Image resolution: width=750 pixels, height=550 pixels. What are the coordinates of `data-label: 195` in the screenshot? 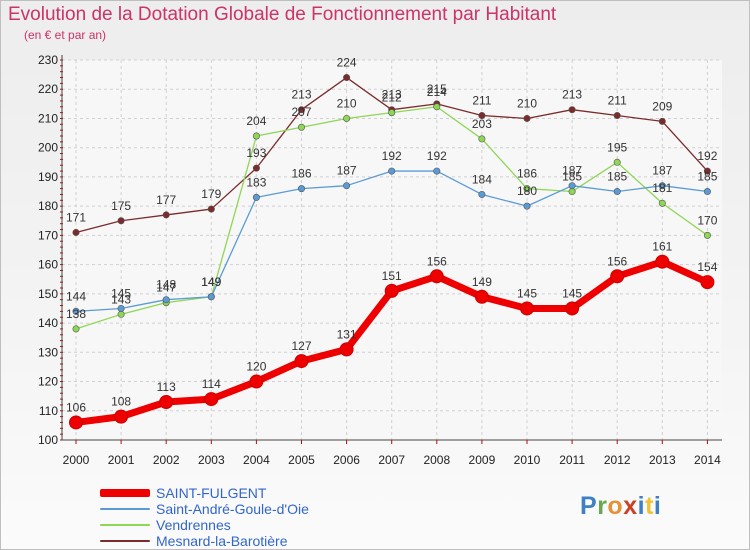 It's located at (617, 147).